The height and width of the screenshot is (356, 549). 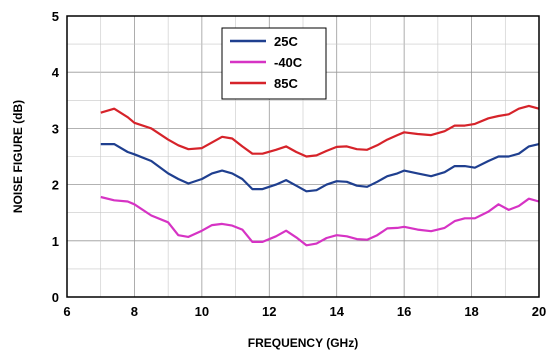 I want to click on x-axis-label: FREQUENCY (GHz), so click(x=303, y=343).